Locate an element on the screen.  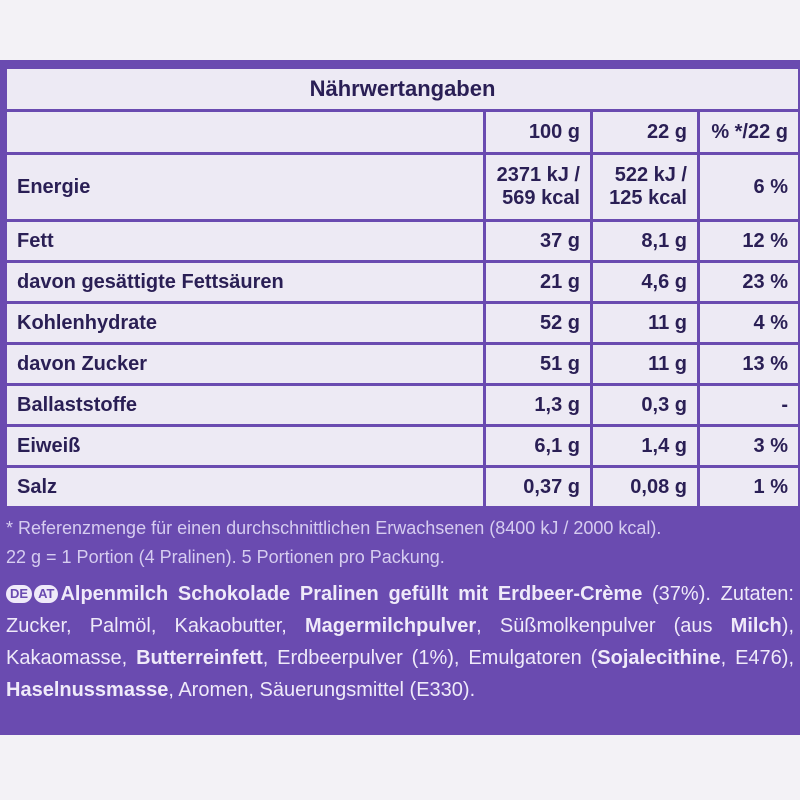
nutrient-row: Eiweiß 6,1 g 1,4 g 3 % is located at coordinates (402, 446).